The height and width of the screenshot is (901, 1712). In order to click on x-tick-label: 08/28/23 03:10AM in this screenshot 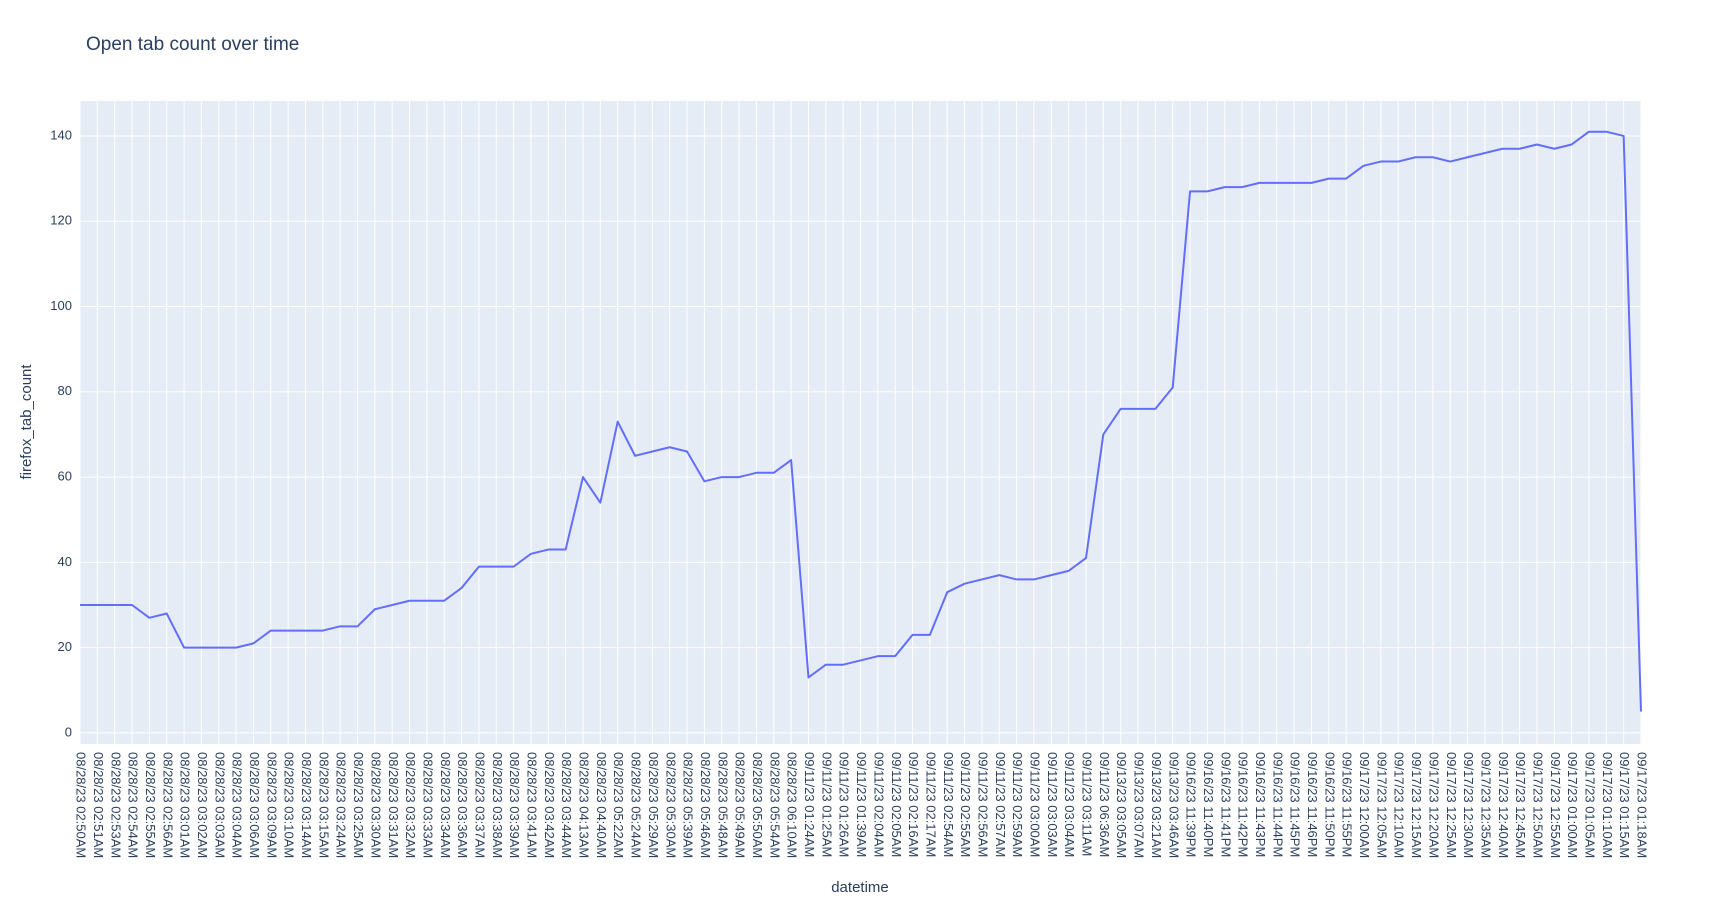, I will do `click(289, 805)`.